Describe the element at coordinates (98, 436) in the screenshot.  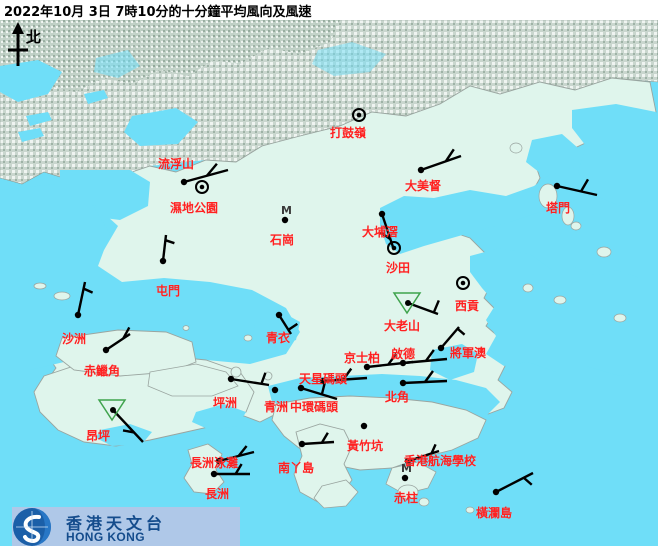
I see `station-label: 昂坪` at that location.